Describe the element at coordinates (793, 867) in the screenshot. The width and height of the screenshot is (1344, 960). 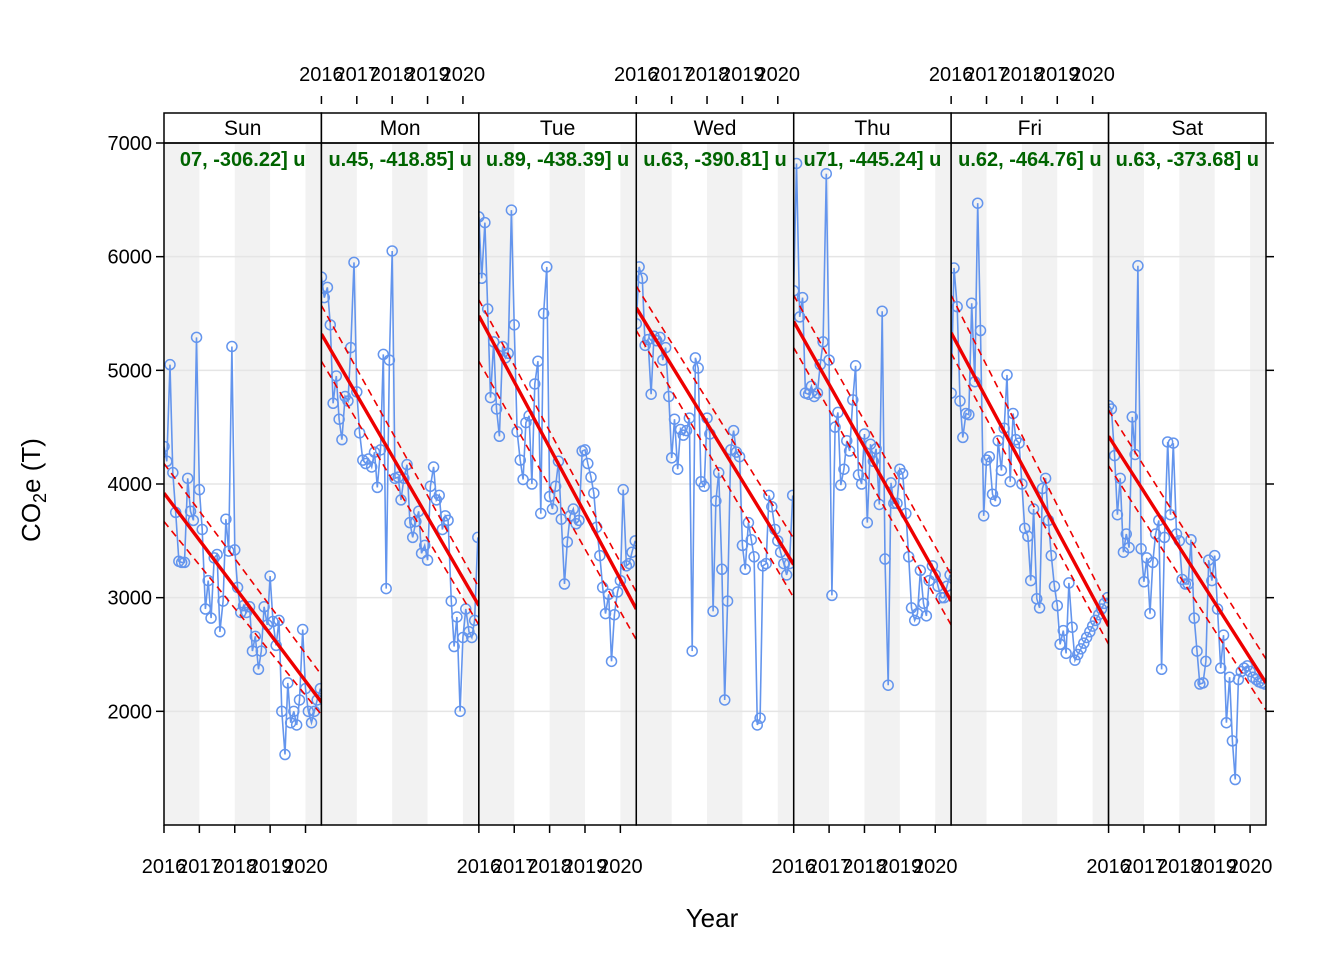
I see `x-tick-label: 2016` at that location.